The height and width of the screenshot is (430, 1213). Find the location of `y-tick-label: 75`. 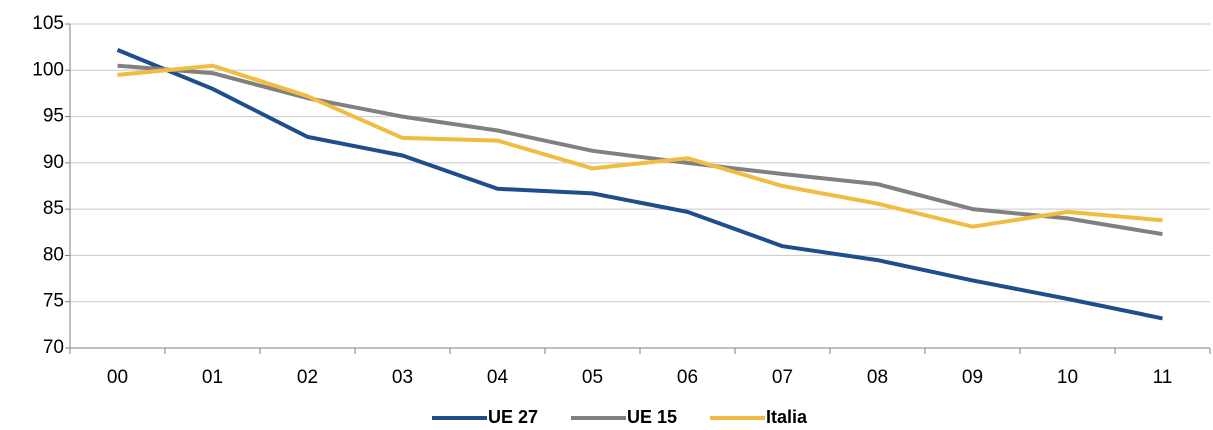

y-tick-label: 75 is located at coordinates (53, 301).